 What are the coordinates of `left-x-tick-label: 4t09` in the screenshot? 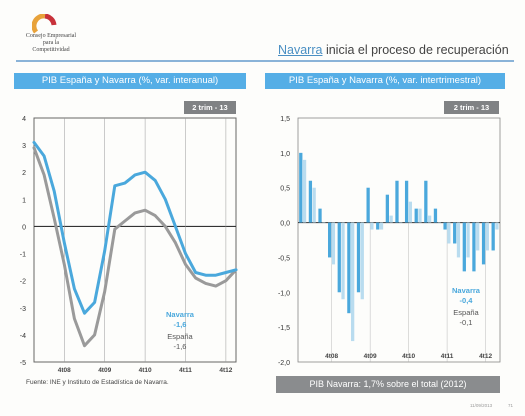 It's located at (104, 370).